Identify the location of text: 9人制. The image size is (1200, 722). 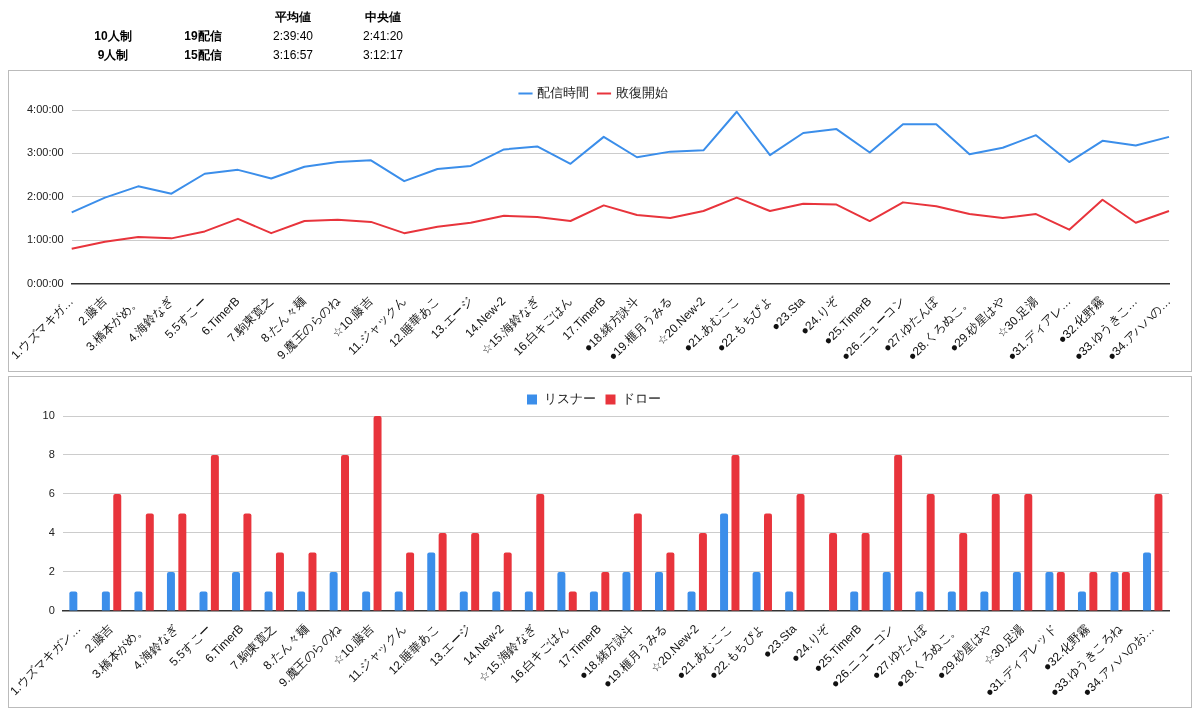
(113, 55).